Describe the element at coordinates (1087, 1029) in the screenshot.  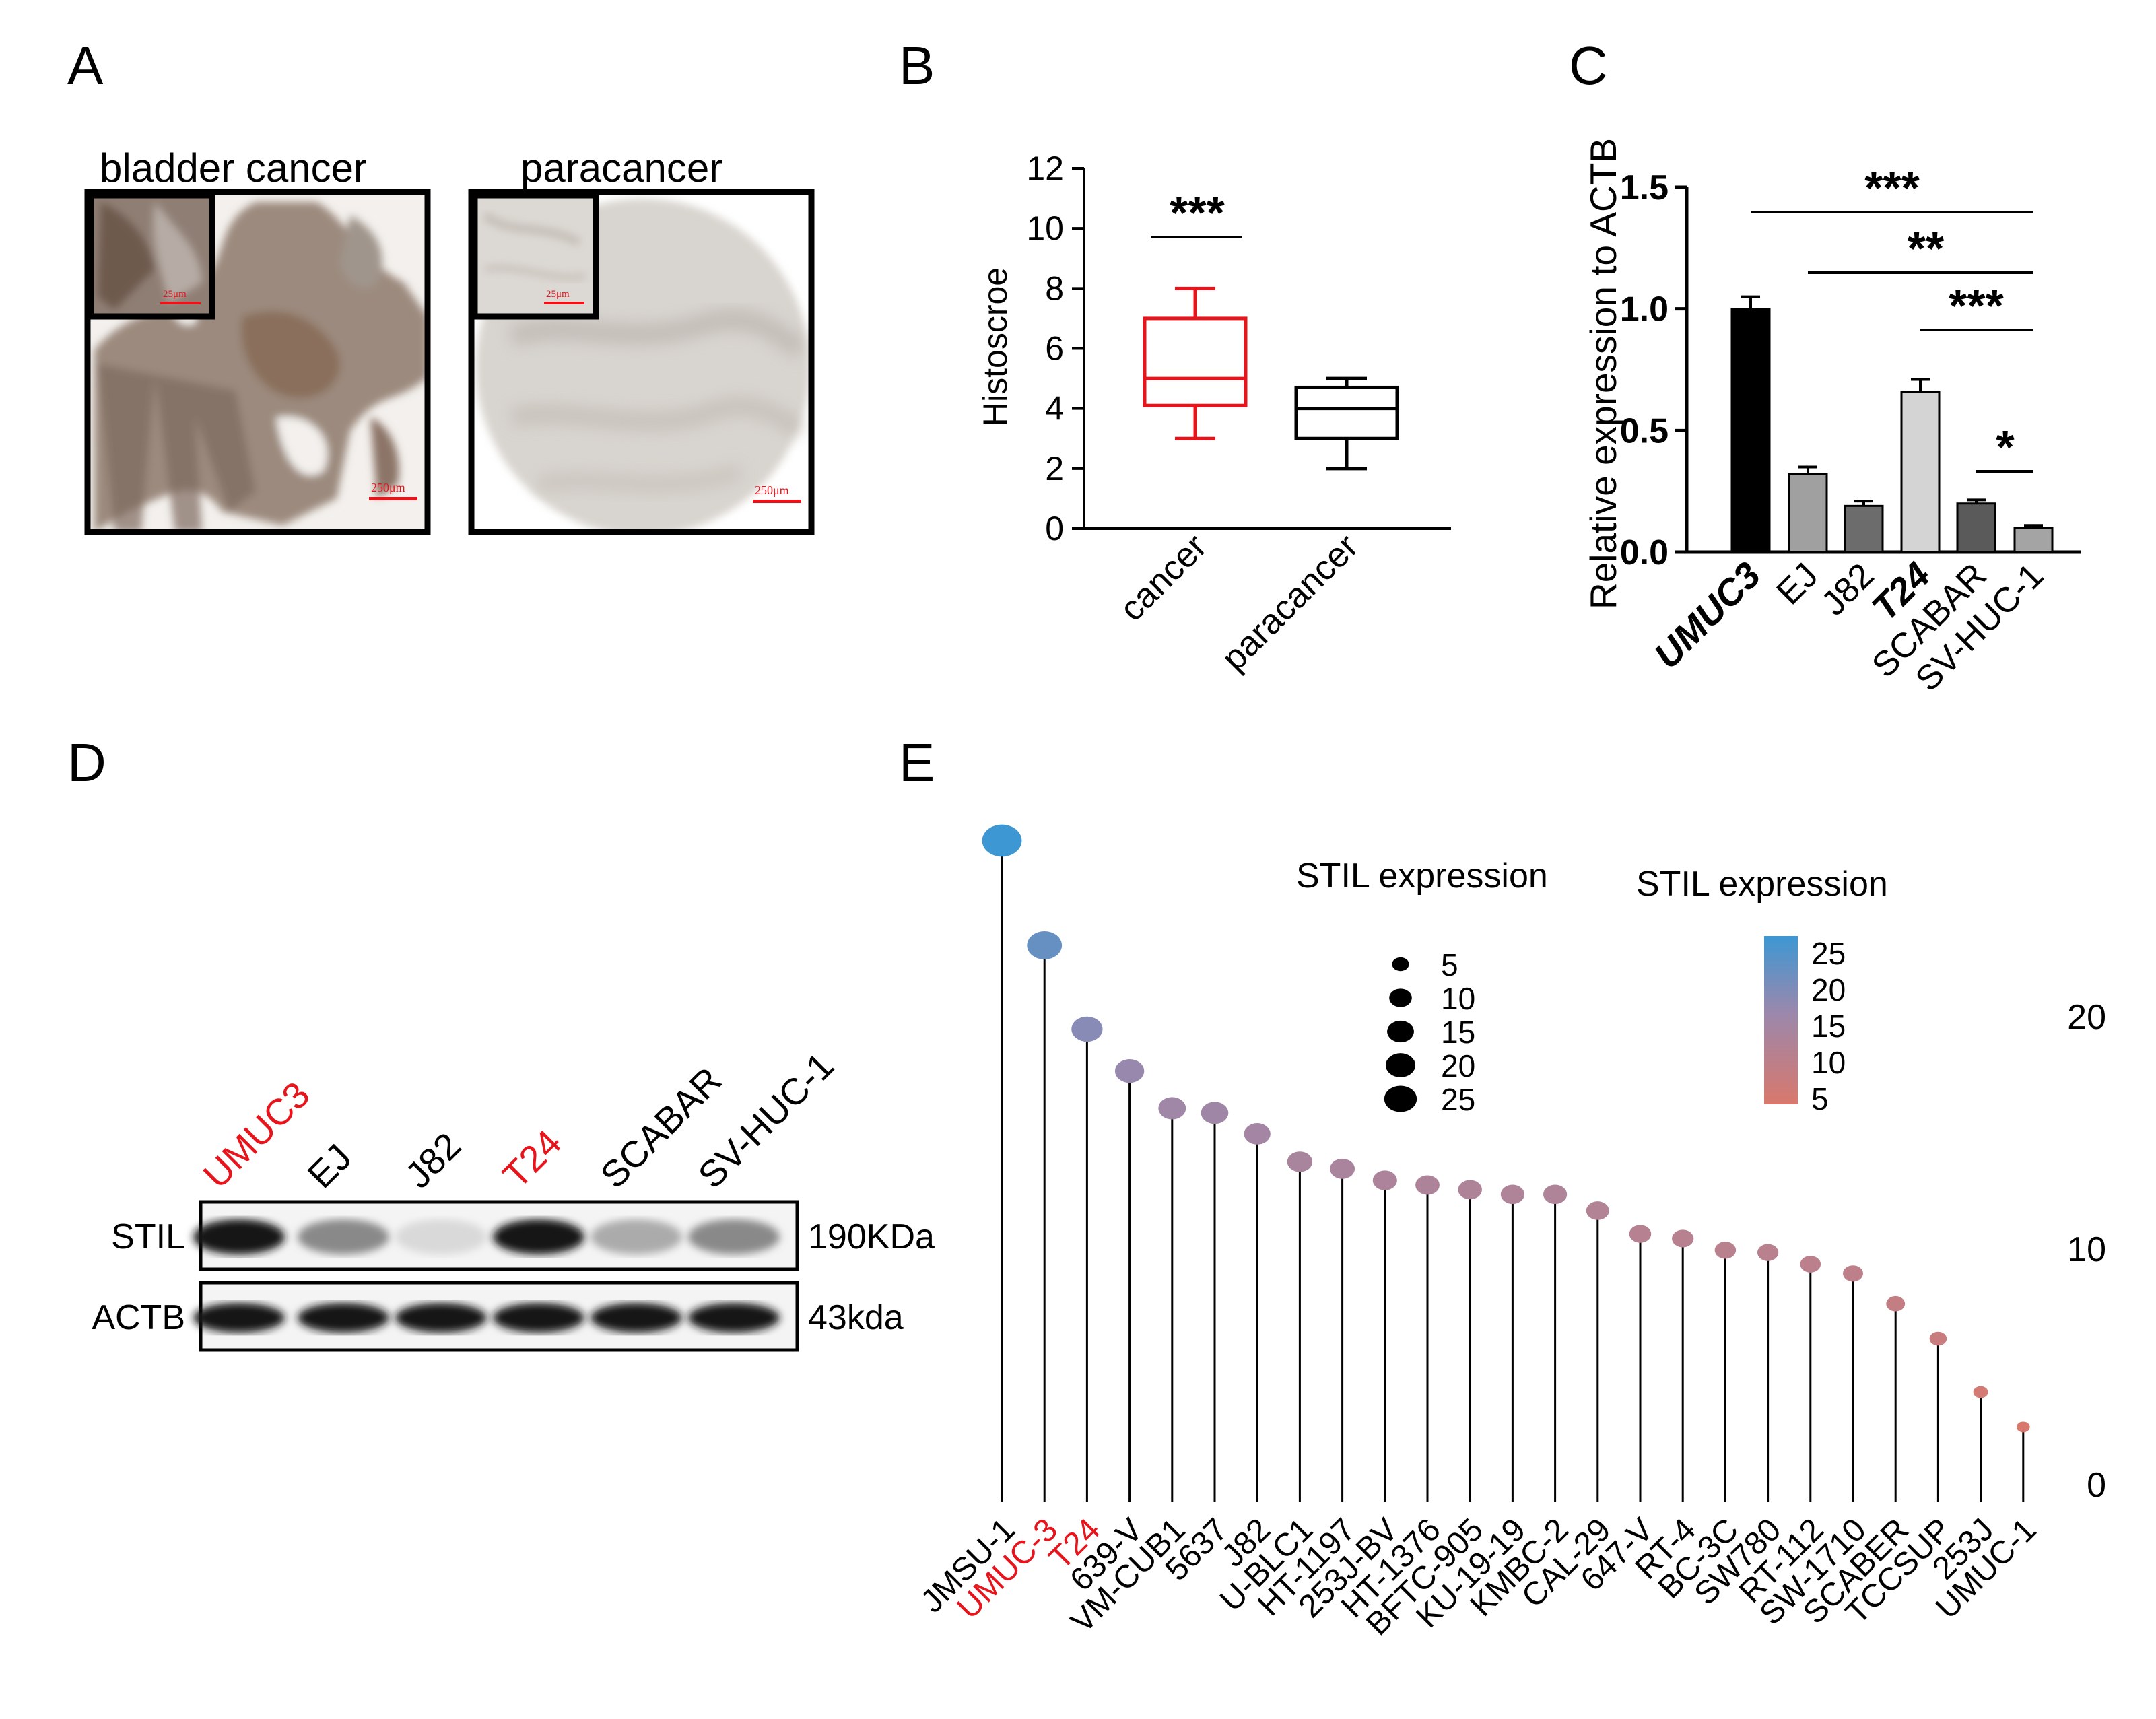
I see `lollipop-dot-t24` at that location.